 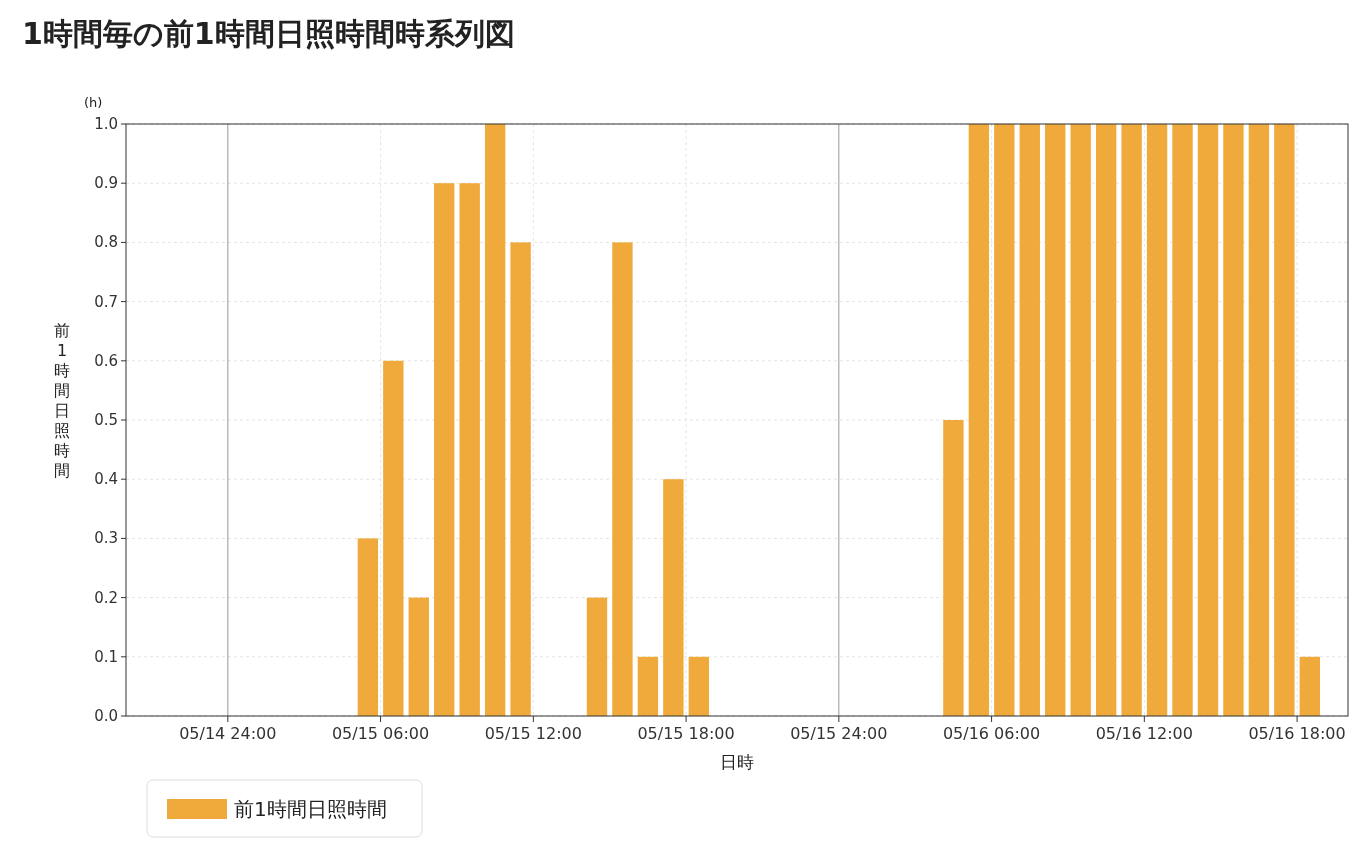 I want to click on x-tick-label: 05/15 12:00, so click(x=533, y=733).